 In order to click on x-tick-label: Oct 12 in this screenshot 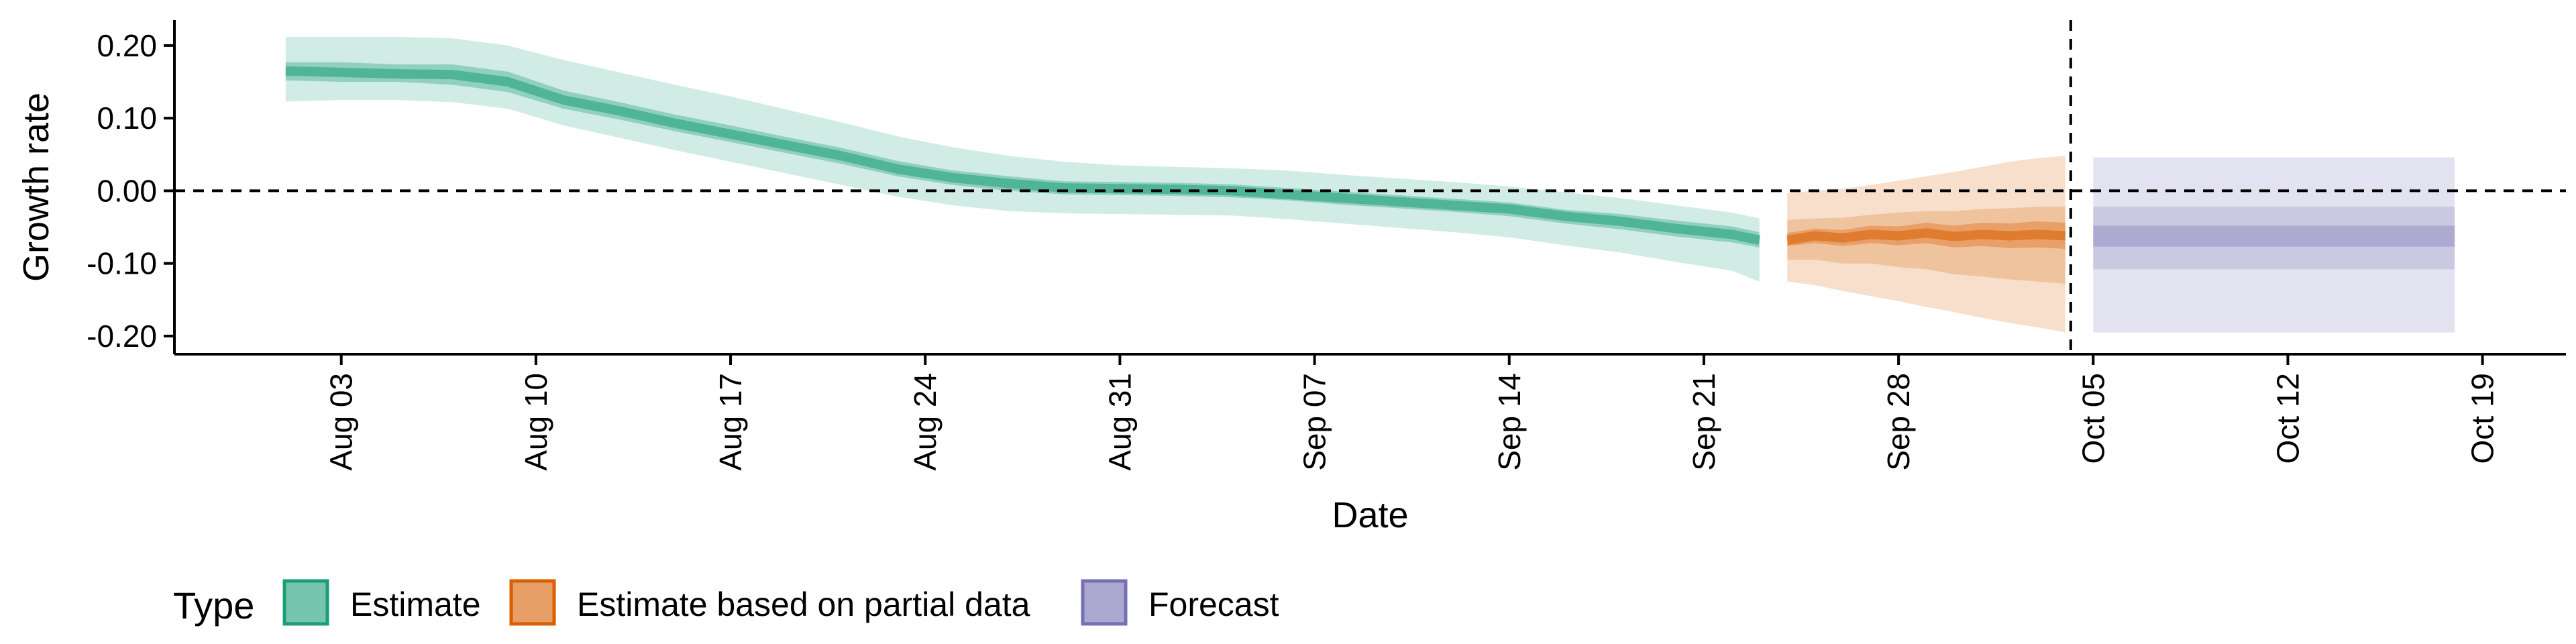, I will do `click(2288, 418)`.